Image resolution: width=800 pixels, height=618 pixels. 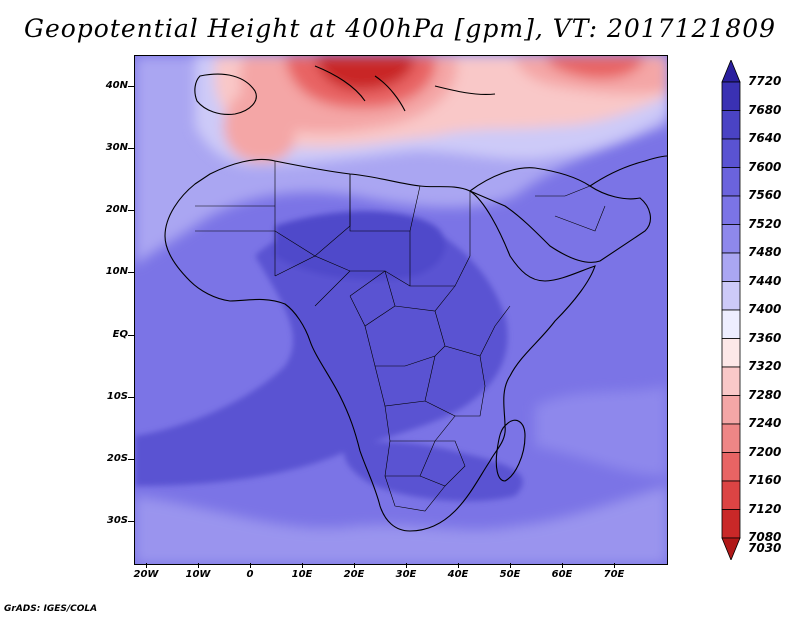 What do you see at coordinates (765, 366) in the screenshot?
I see `colorbar-label: 7320` at bounding box center [765, 366].